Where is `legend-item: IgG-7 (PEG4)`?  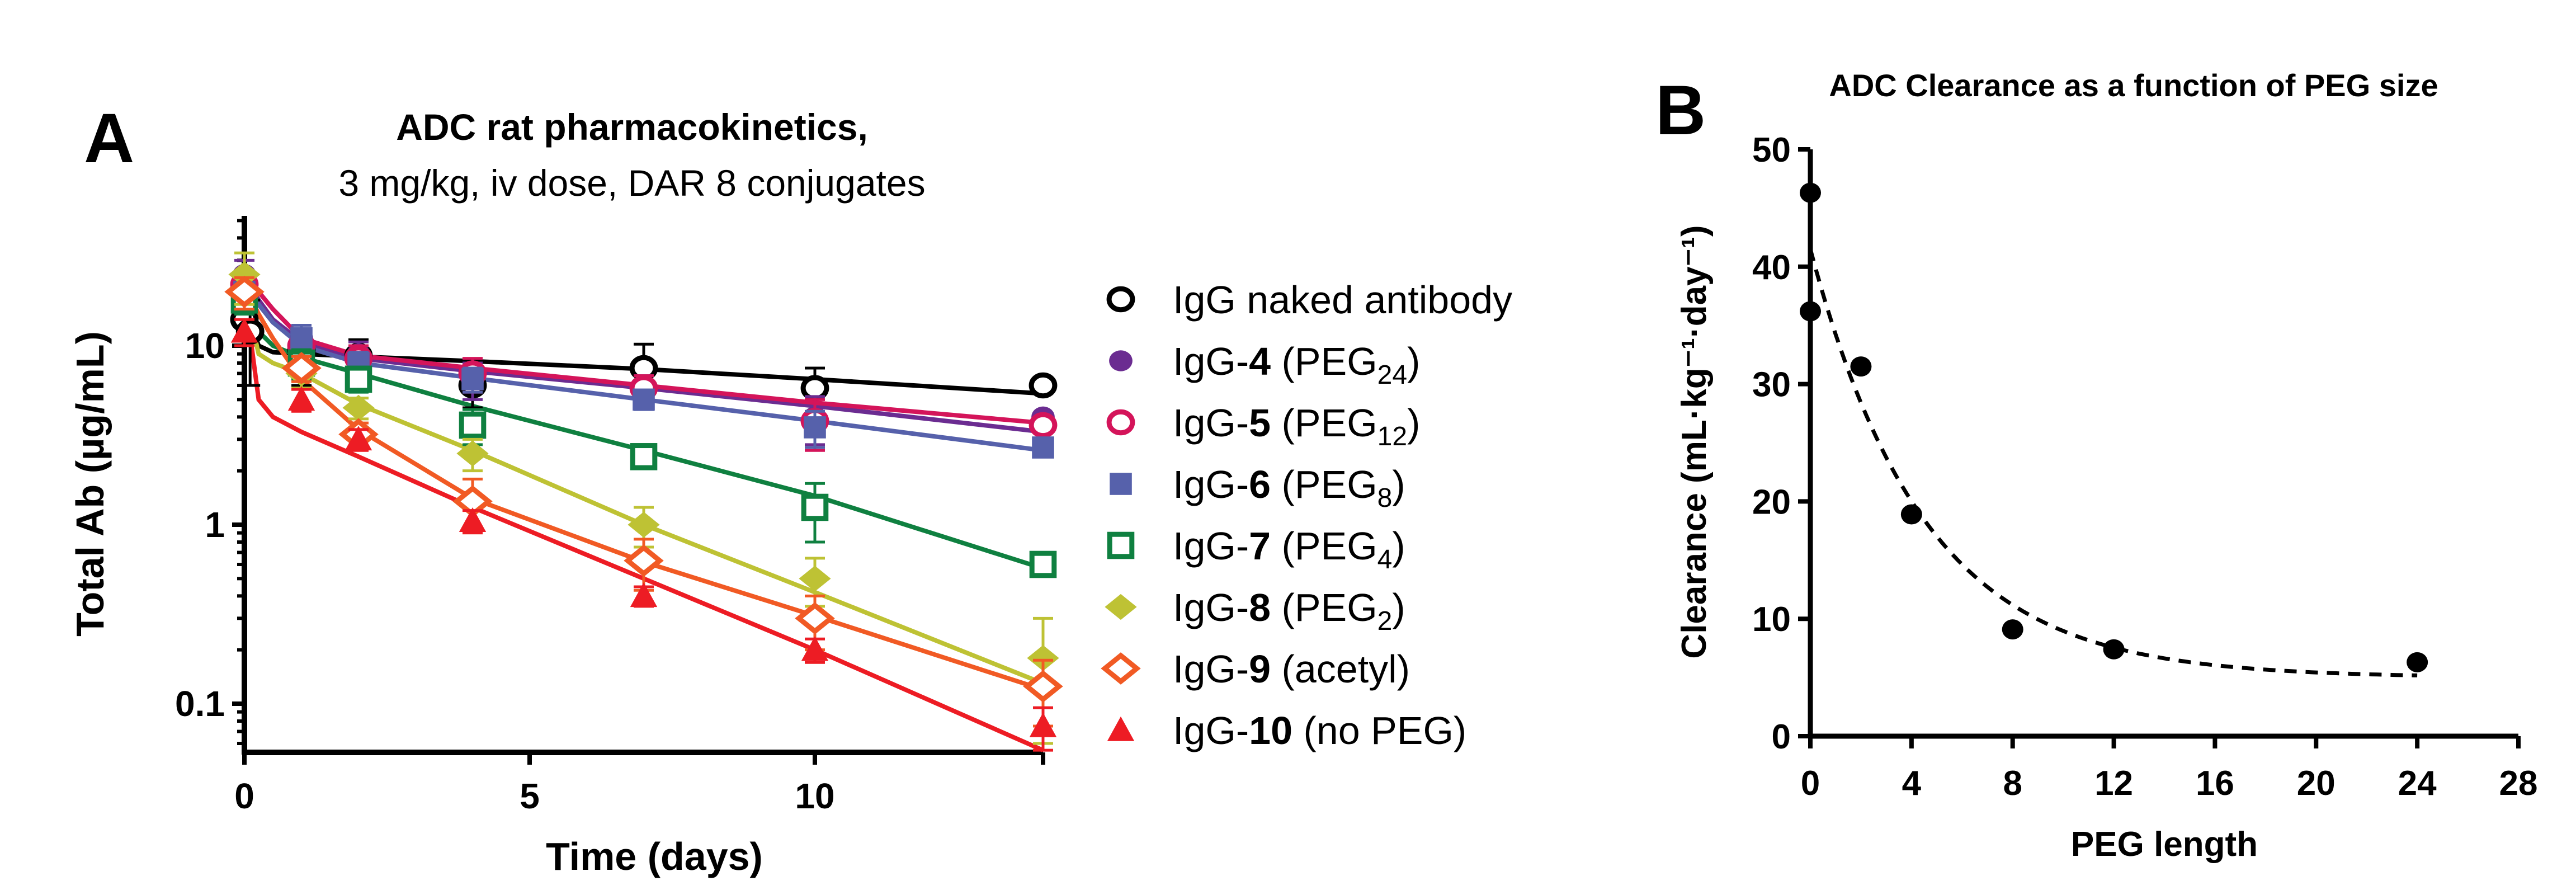
legend-item: IgG-7 (PEG4) is located at coordinates (1256, 549).